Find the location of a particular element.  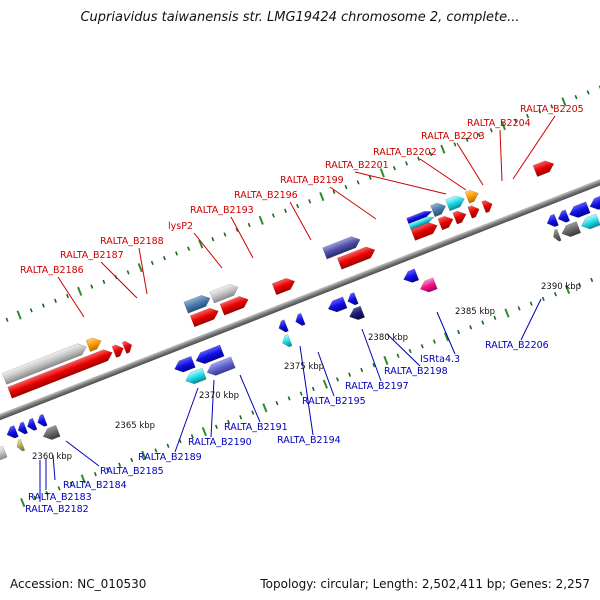

gene-label: RALTA_B2194 is located at coordinates (309, 440).